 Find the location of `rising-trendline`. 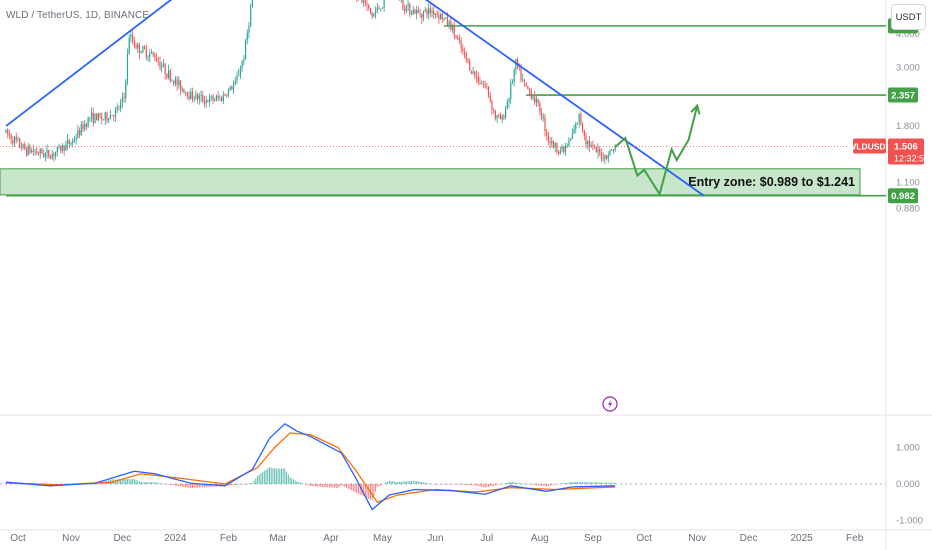

rising-trendline is located at coordinates (149, 63).